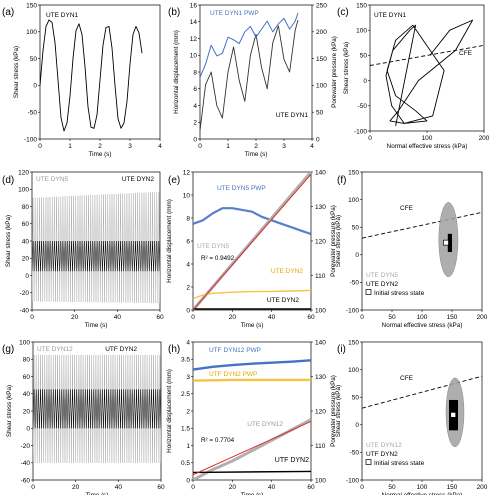 The image size is (500, 495). I want to click on y-tick-label: 6, so click(188, 241).